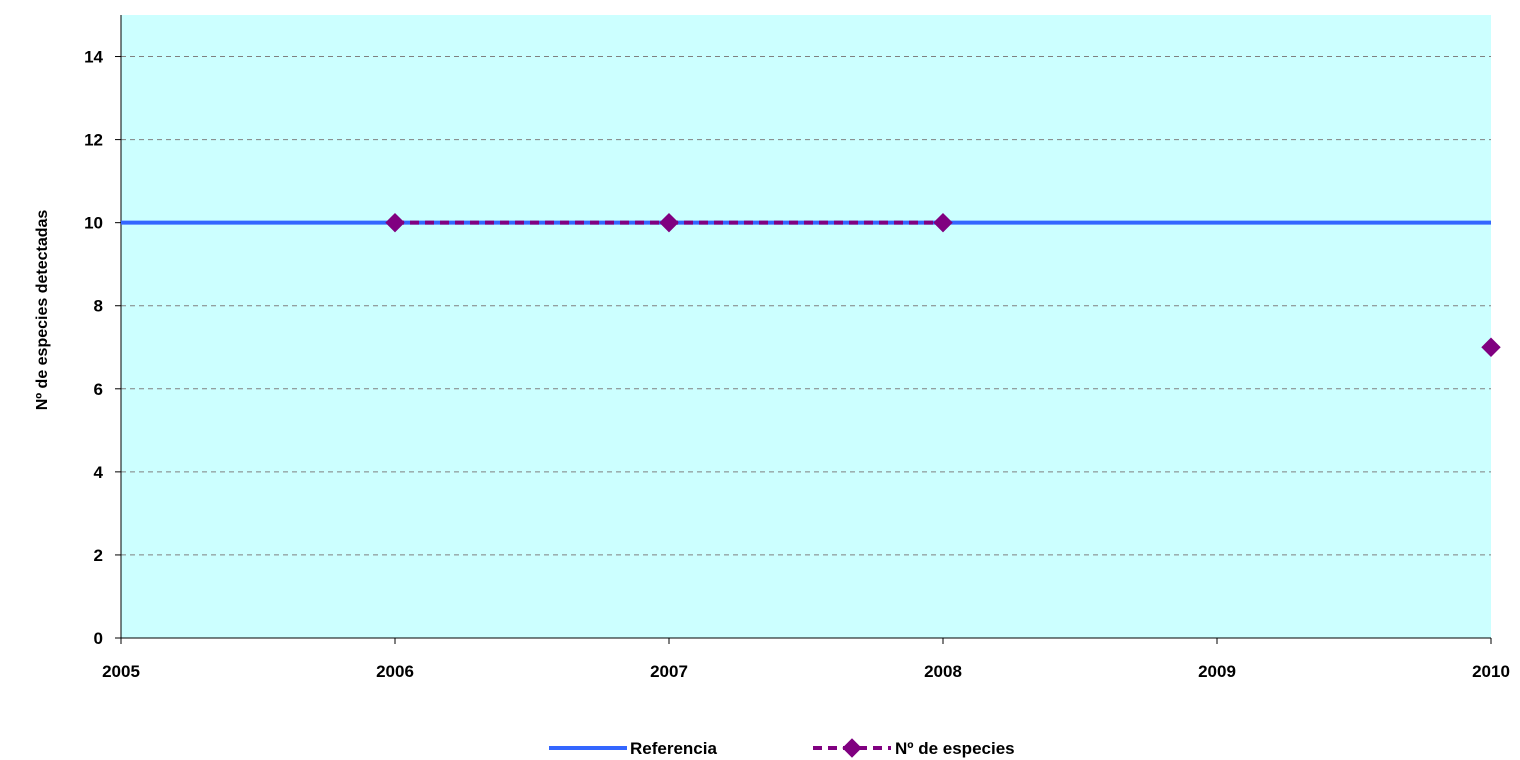  I want to click on y-tick-labels: 0 2 4 6 8 10 12 14, so click(93, 348).